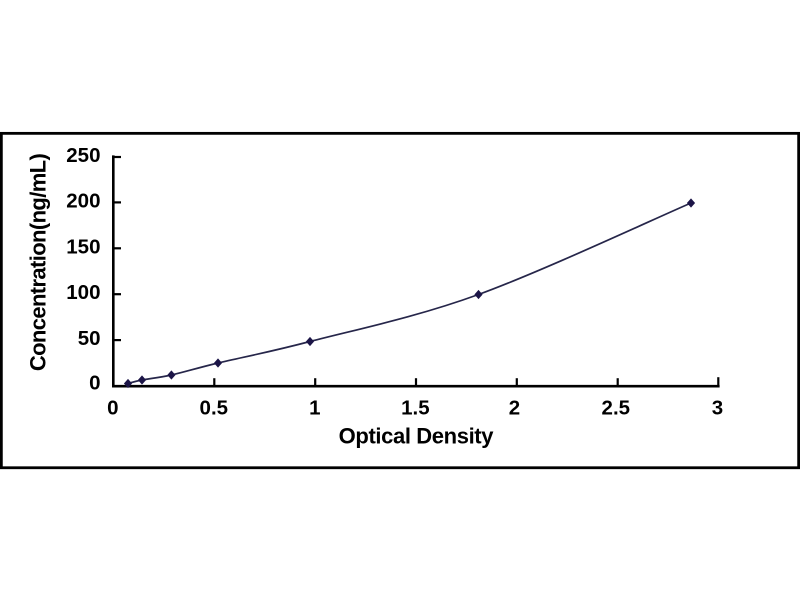  I want to click on svg-text: 2, so click(514, 408).